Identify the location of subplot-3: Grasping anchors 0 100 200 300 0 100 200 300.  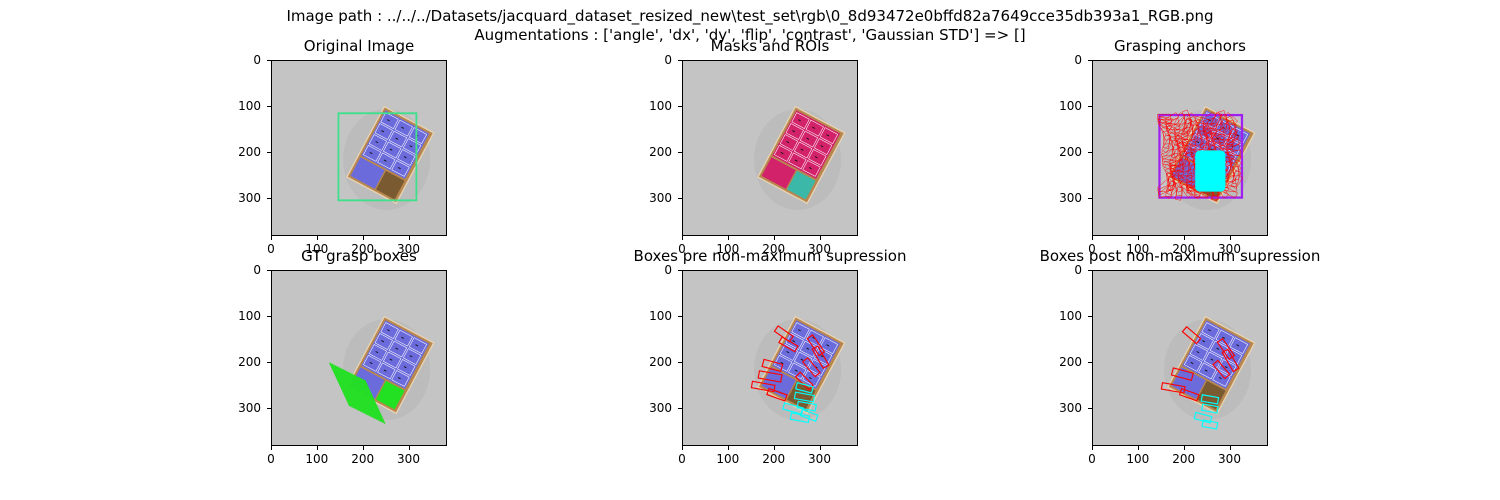
(1163, 146).